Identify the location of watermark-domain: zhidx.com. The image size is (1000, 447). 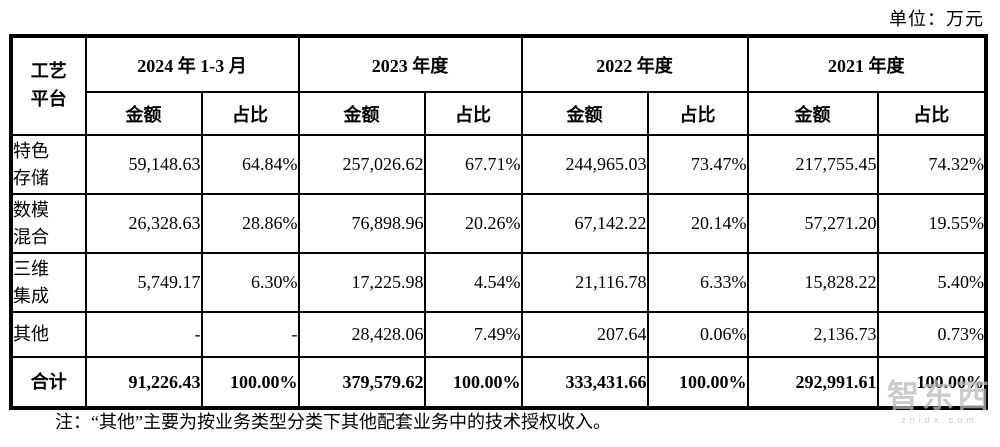
(939, 420).